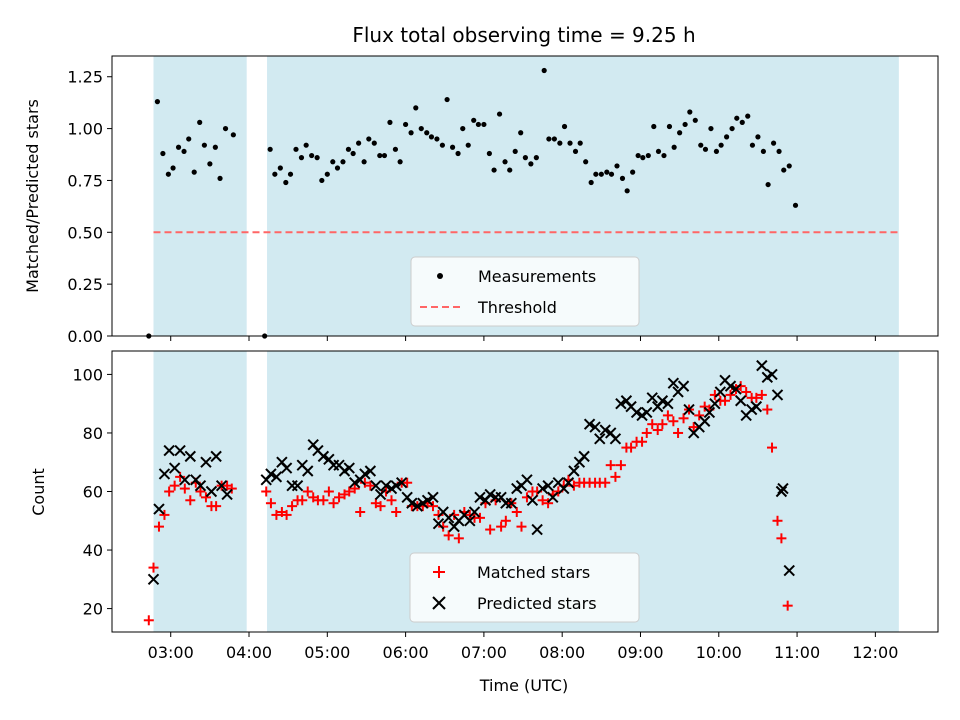  I want to click on x-axis-title: Time (UTC), so click(523, 685).